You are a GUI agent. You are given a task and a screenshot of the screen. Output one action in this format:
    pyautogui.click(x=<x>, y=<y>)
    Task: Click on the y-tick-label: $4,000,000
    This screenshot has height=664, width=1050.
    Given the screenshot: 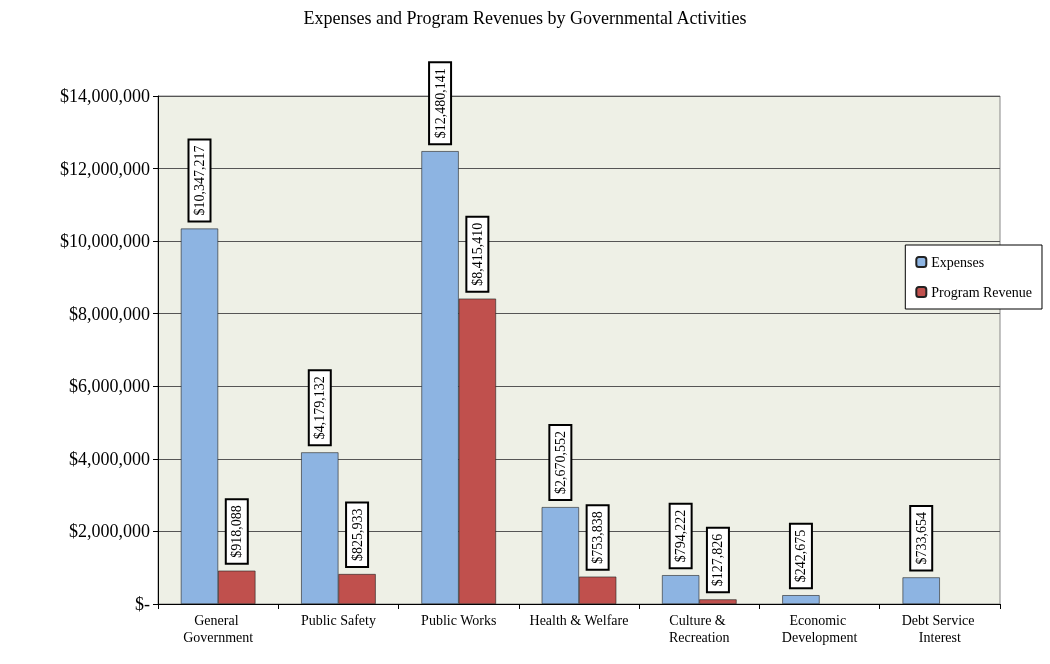 What is the action you would take?
    pyautogui.click(x=109, y=458)
    